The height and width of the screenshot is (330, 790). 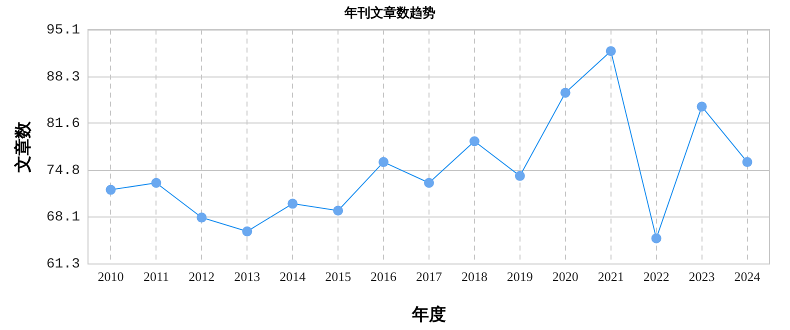 What do you see at coordinates (201, 276) in the screenshot?
I see `x-tick-label: 2012` at bounding box center [201, 276].